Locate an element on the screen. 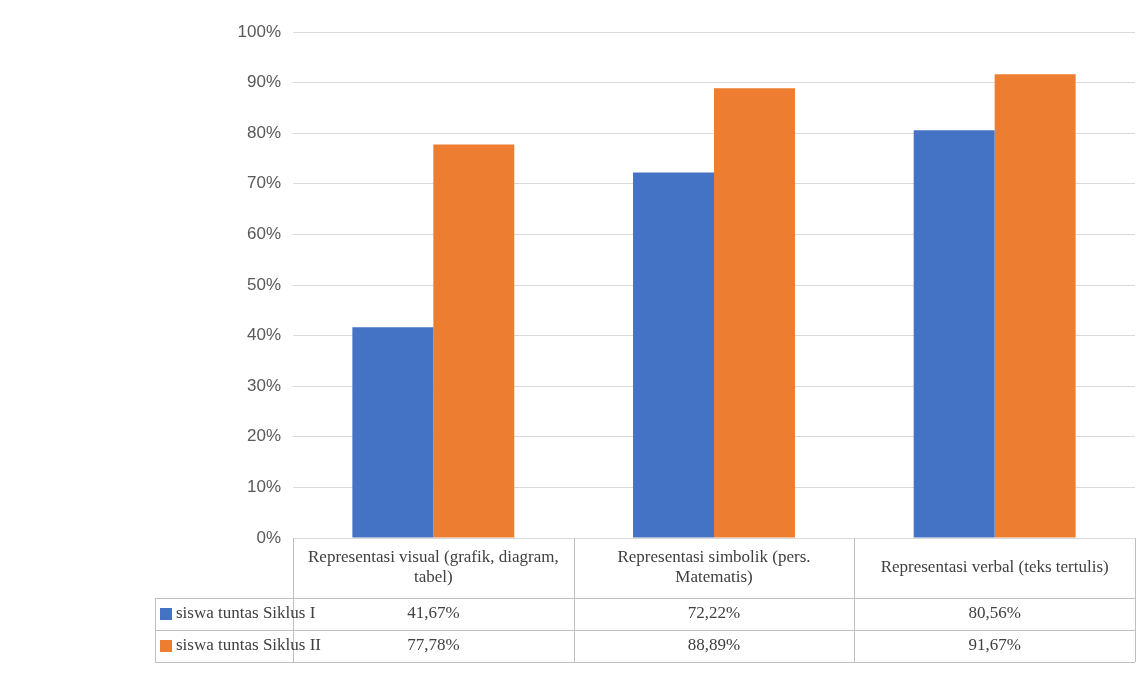 This screenshot has height=675, width=1146. y-tick-label: 0% is located at coordinates (268, 537).